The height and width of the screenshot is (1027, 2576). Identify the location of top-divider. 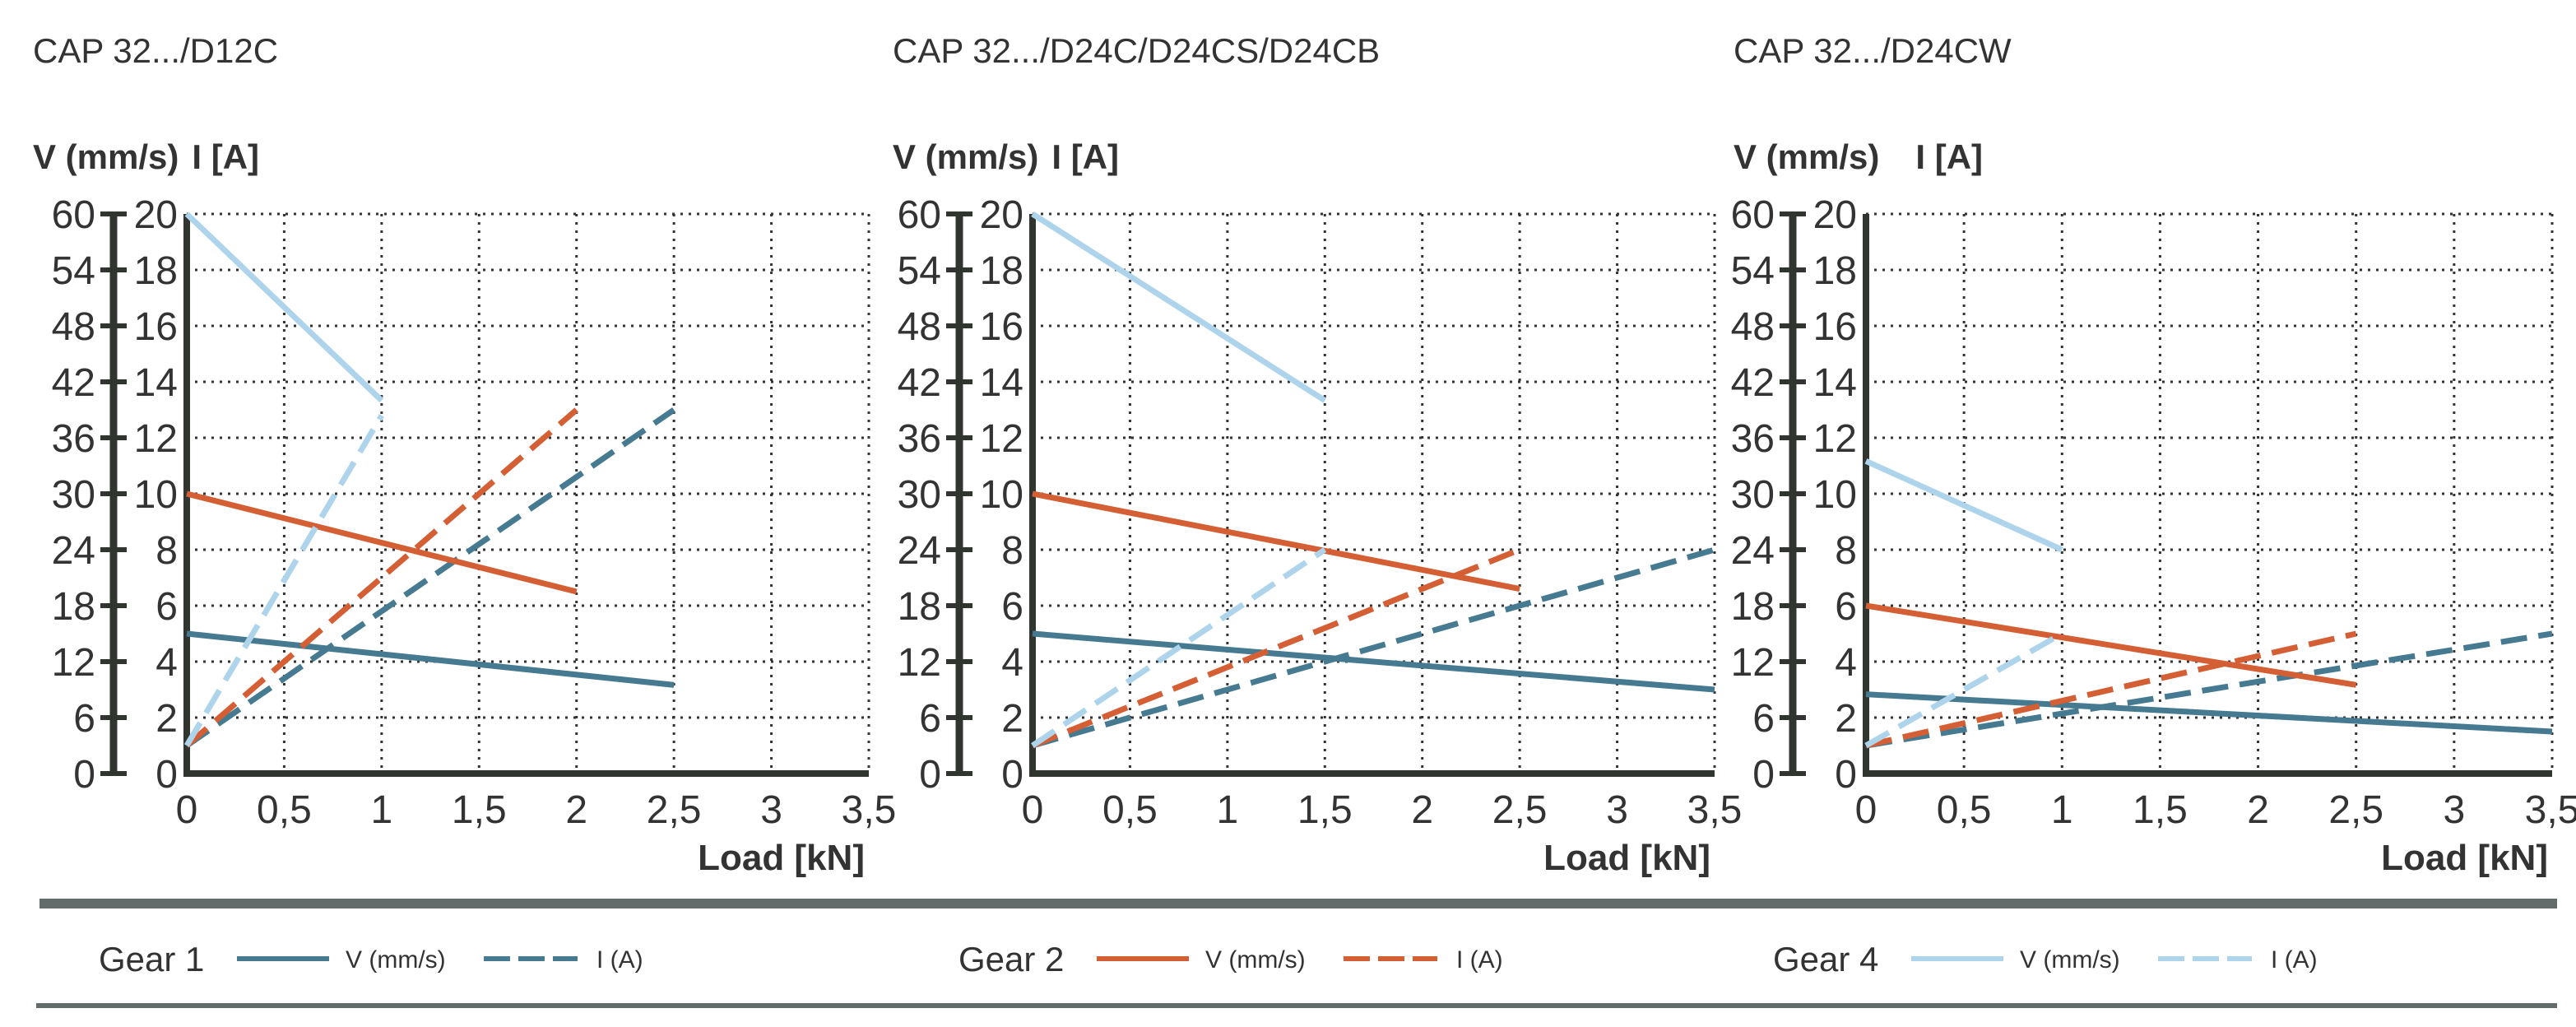
(1298, 904).